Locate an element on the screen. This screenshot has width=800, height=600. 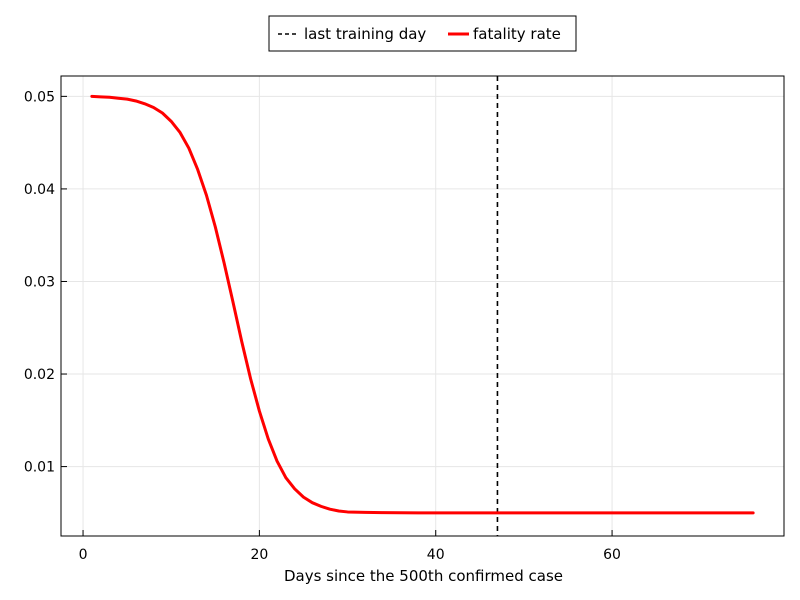
y-tick-label: 0.02 is located at coordinates (39, 375).